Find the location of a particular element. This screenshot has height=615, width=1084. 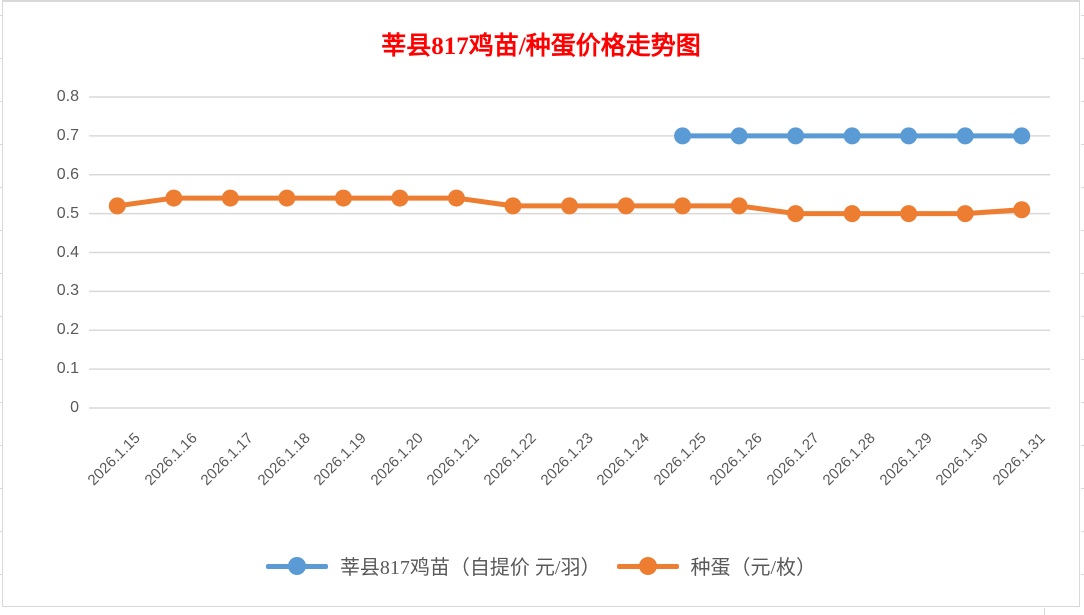

legend-item-egg-price: 种蛋（元/枚） is located at coordinates (716, 565).